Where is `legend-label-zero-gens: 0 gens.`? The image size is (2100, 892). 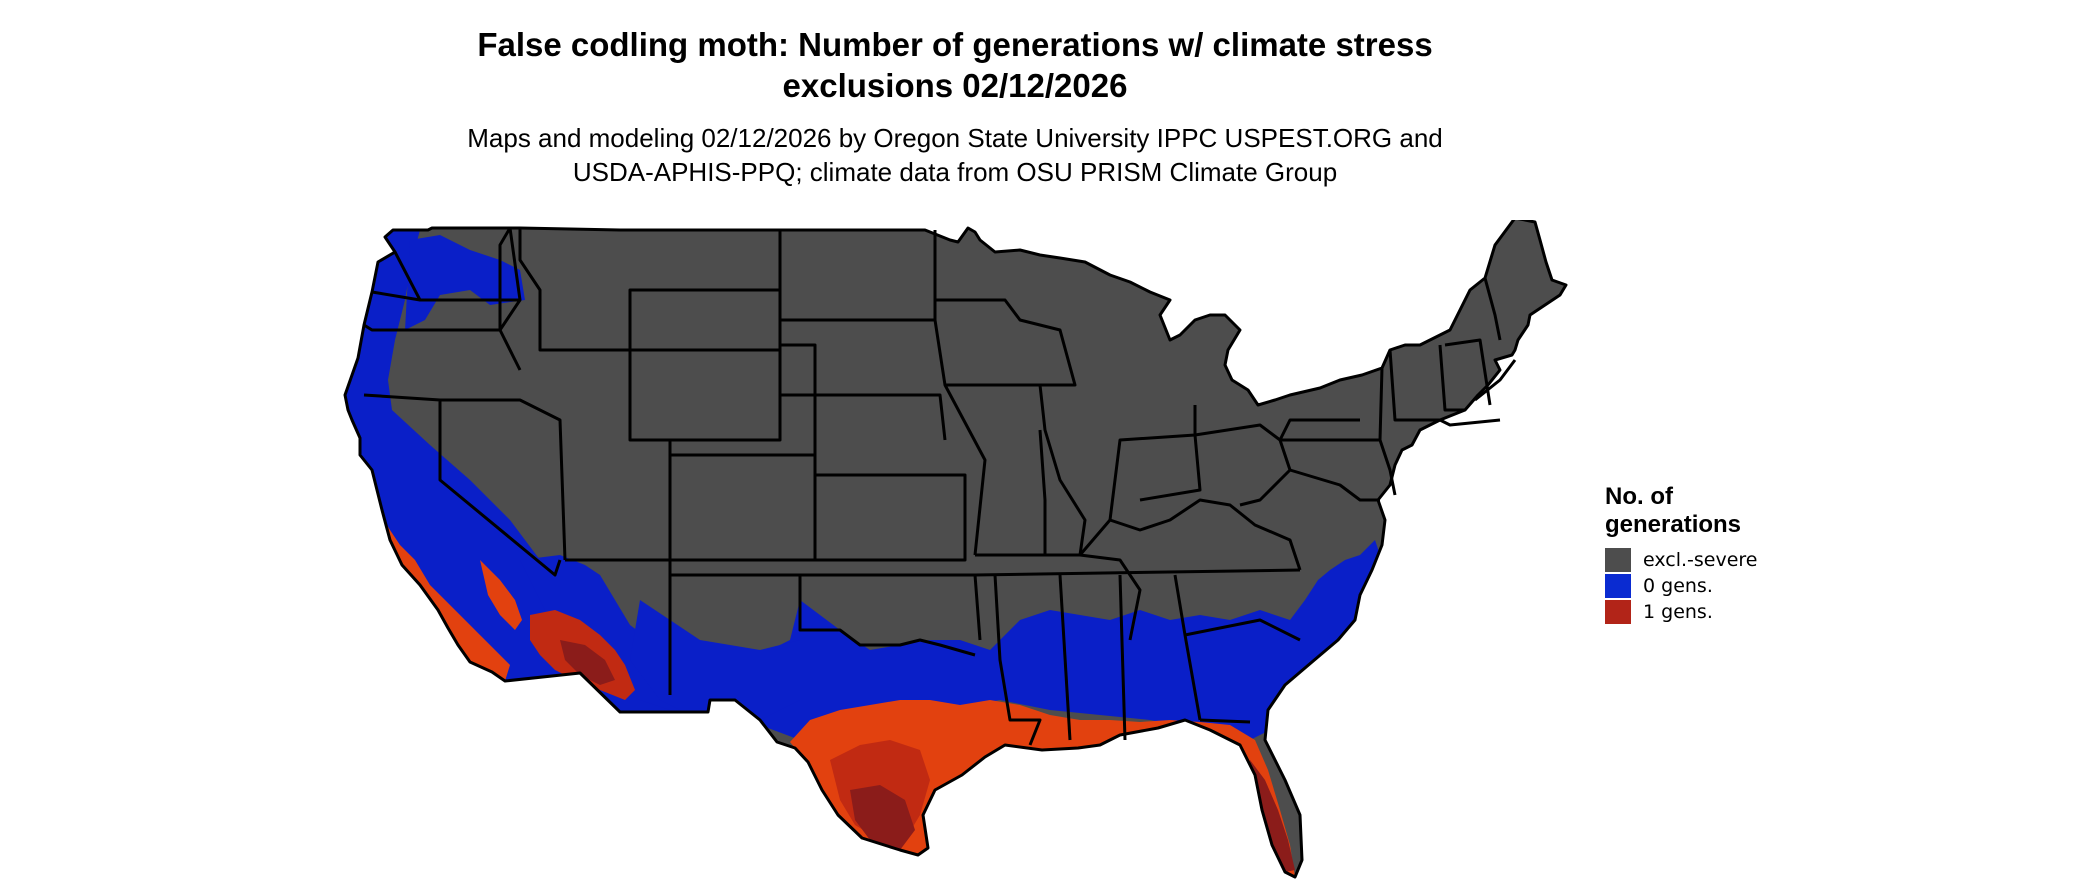 legend-label-zero-gens: 0 gens. is located at coordinates (1678, 586).